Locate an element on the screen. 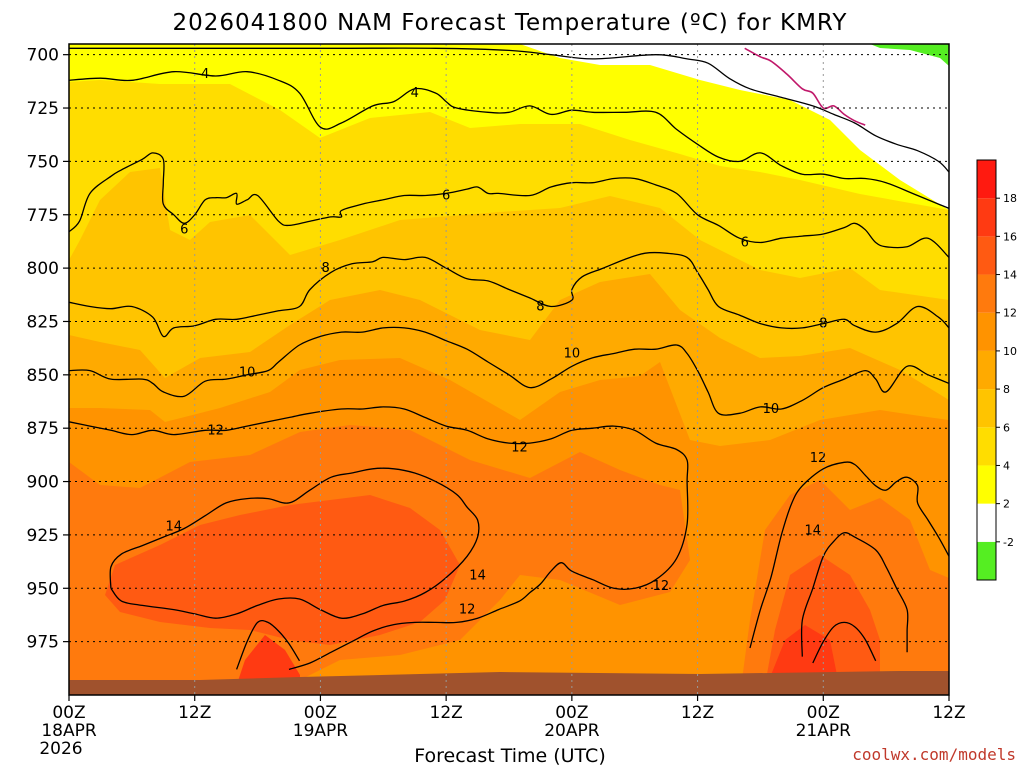 The image size is (1024, 768). x-tick-label: 19APR is located at coordinates (321, 731).